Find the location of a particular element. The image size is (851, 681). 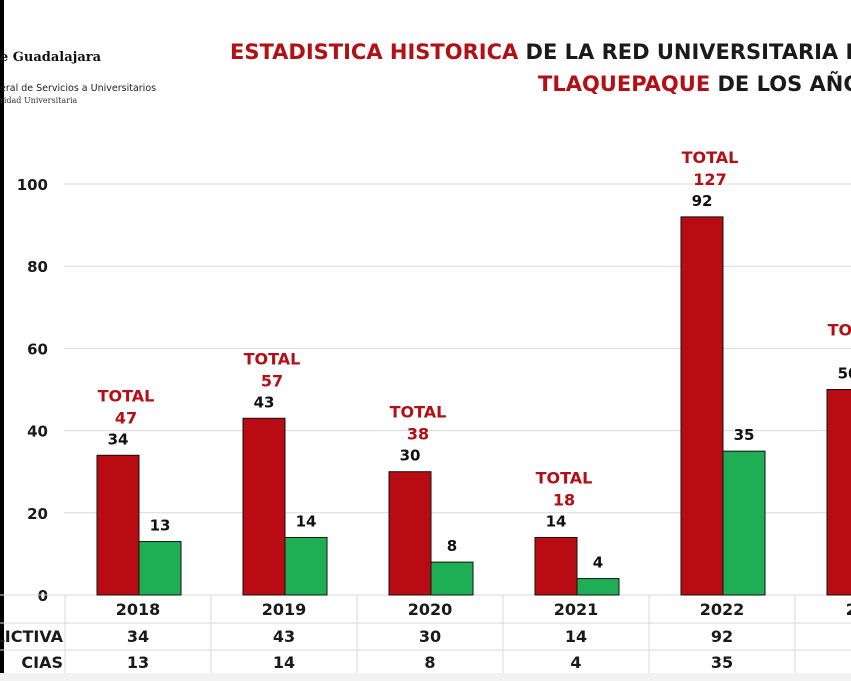

bar-value-label: 50 is located at coordinates (844, 374).